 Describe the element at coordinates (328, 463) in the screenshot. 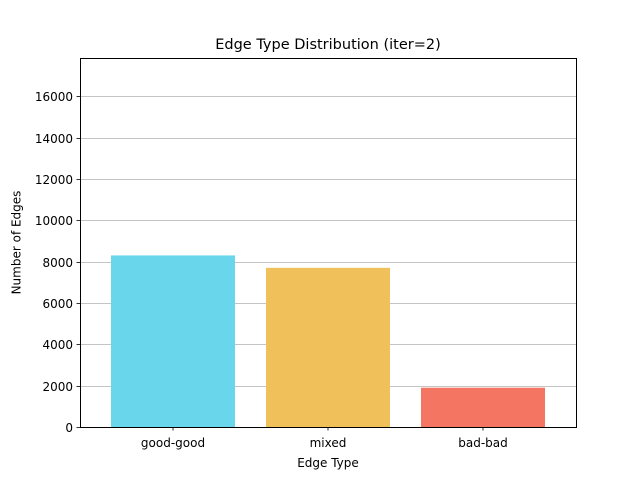

I see `x-axis-label: Edge Type` at that location.